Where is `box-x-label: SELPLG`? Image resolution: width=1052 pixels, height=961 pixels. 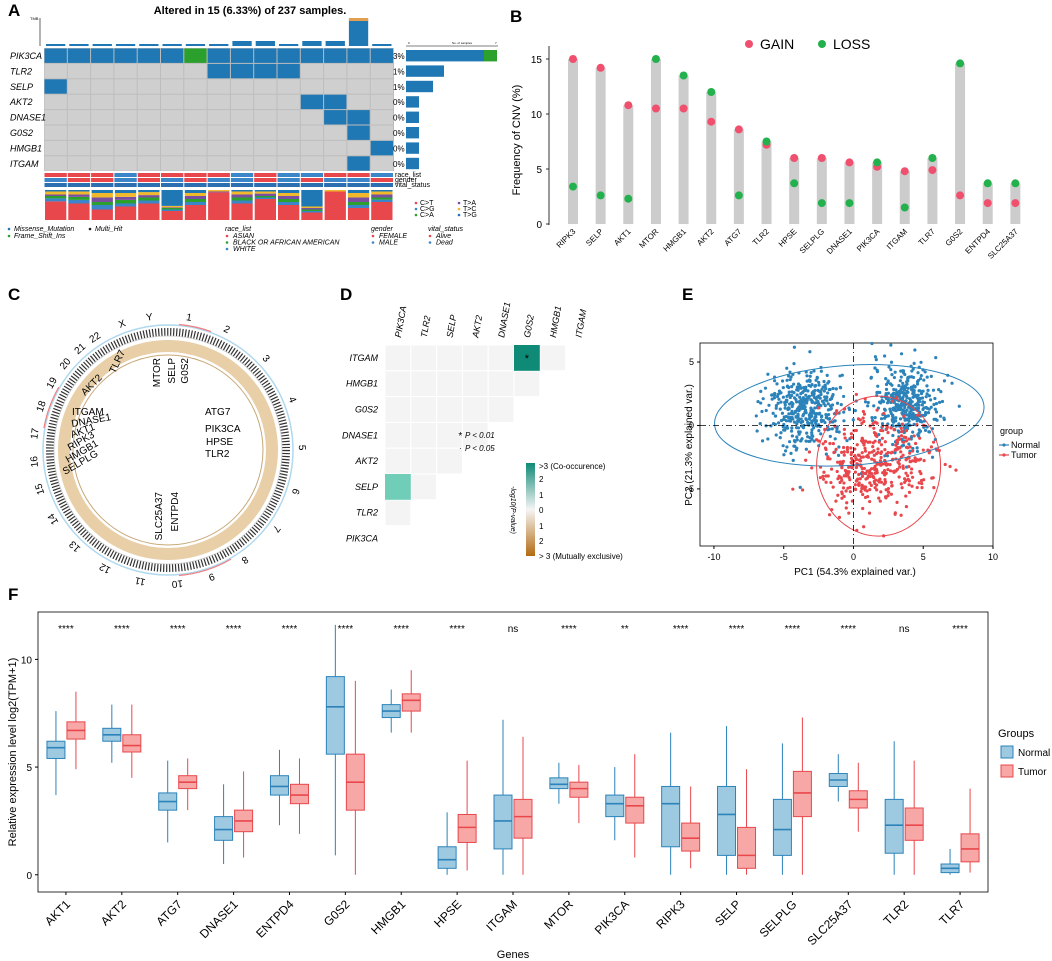
box-x-label: SELPLG is located at coordinates (778, 918).